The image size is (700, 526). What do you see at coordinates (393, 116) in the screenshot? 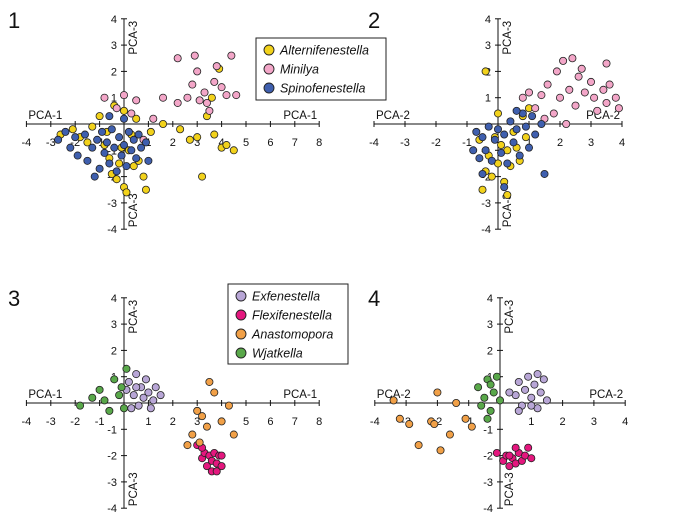
I see `x-axis-label-left: PCA-2` at bounding box center [393, 116].